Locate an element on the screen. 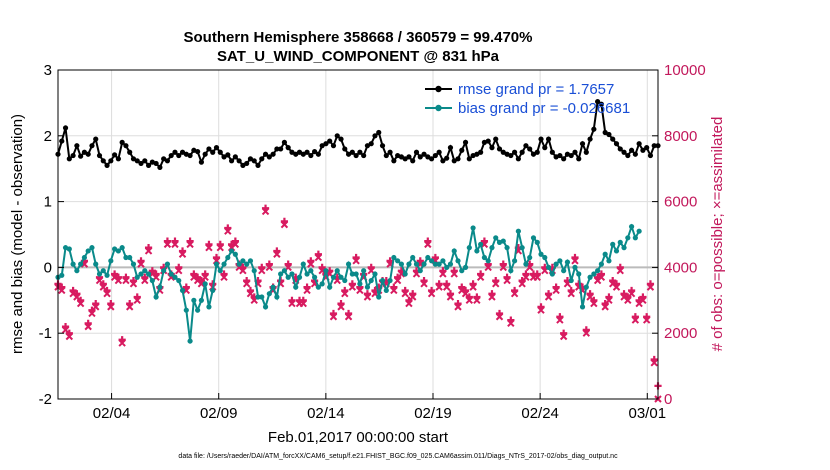 This screenshot has height=470, width=830. y-right-tick-label: 8000 is located at coordinates (680, 136).